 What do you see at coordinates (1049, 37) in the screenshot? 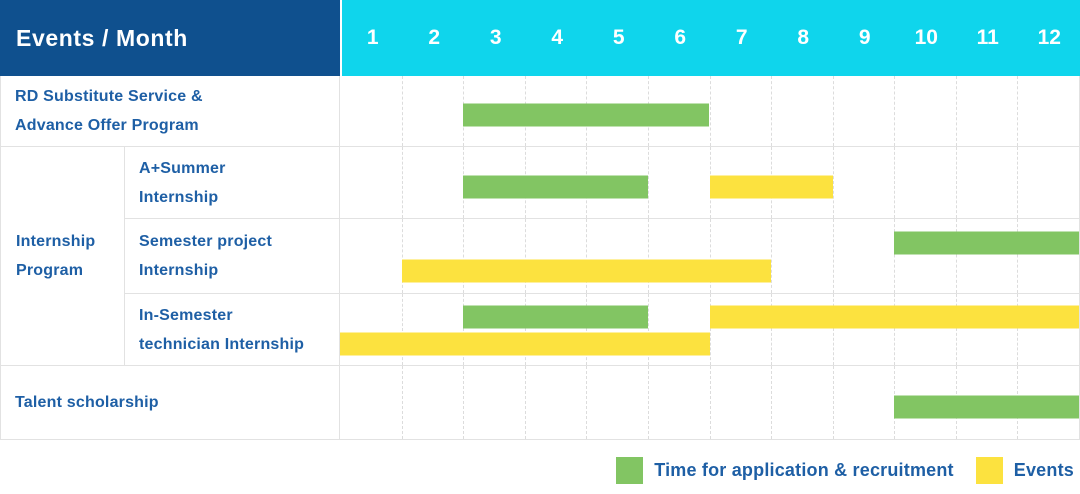
I see `month-header-12: 12` at bounding box center [1049, 37].